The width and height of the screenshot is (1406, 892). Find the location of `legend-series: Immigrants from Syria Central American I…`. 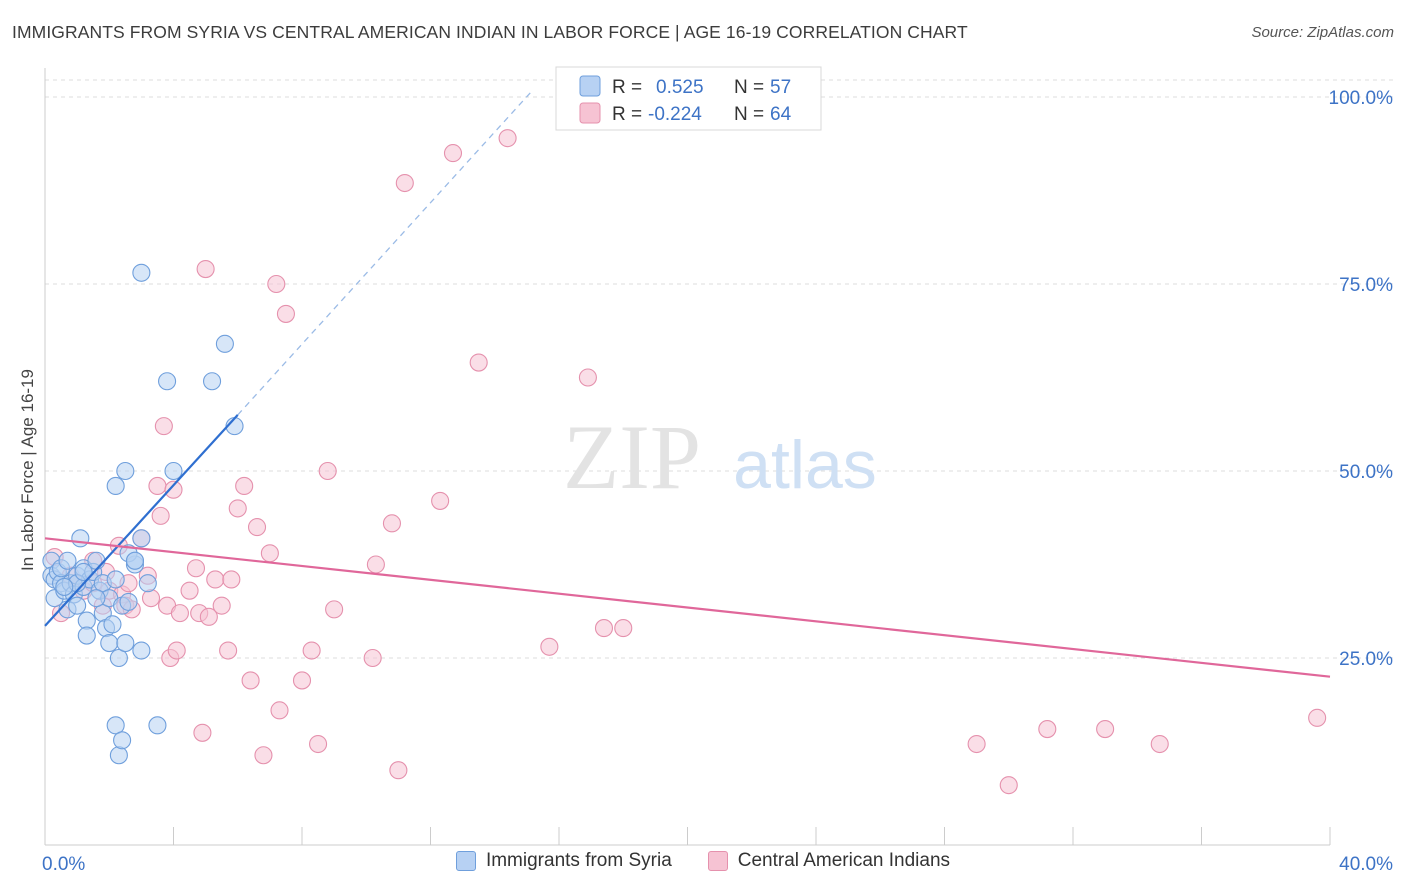

legend-series: Immigrants from Syria Central American I… is located at coordinates (703, 861).